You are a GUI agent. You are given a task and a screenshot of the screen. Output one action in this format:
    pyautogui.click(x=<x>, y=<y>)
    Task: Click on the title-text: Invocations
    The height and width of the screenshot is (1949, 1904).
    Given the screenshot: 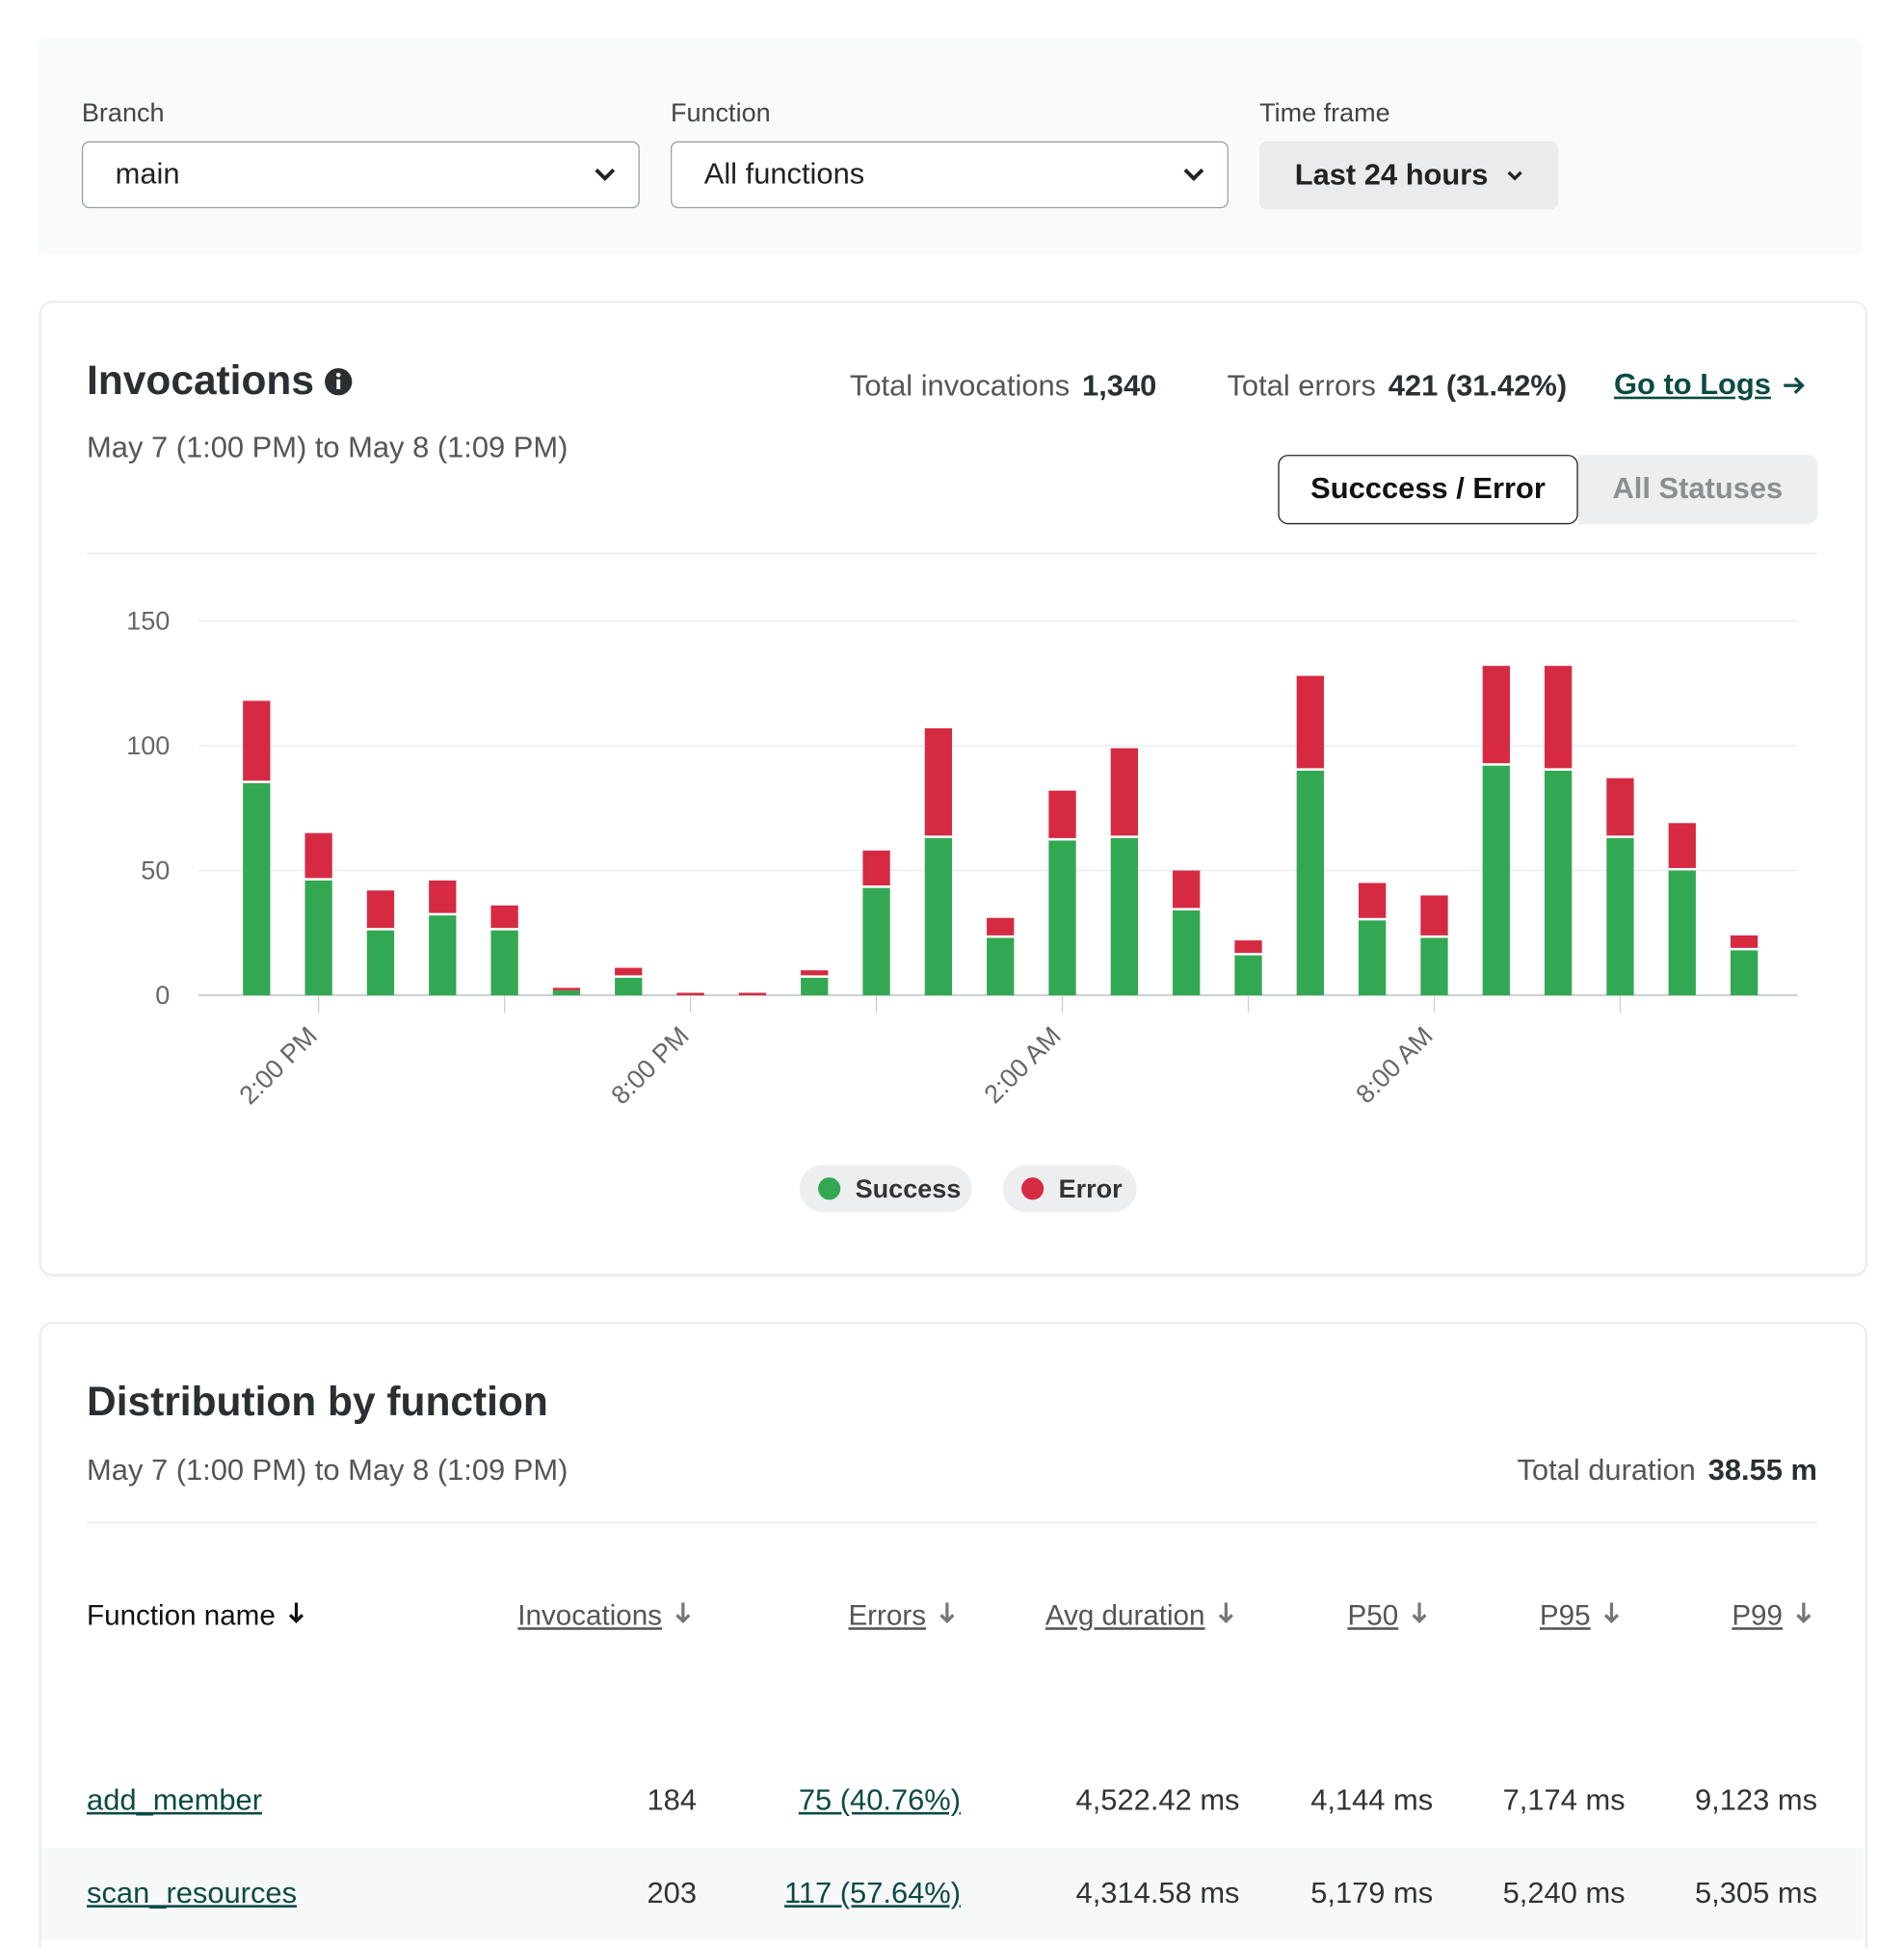 What is the action you would take?
    pyautogui.click(x=200, y=380)
    